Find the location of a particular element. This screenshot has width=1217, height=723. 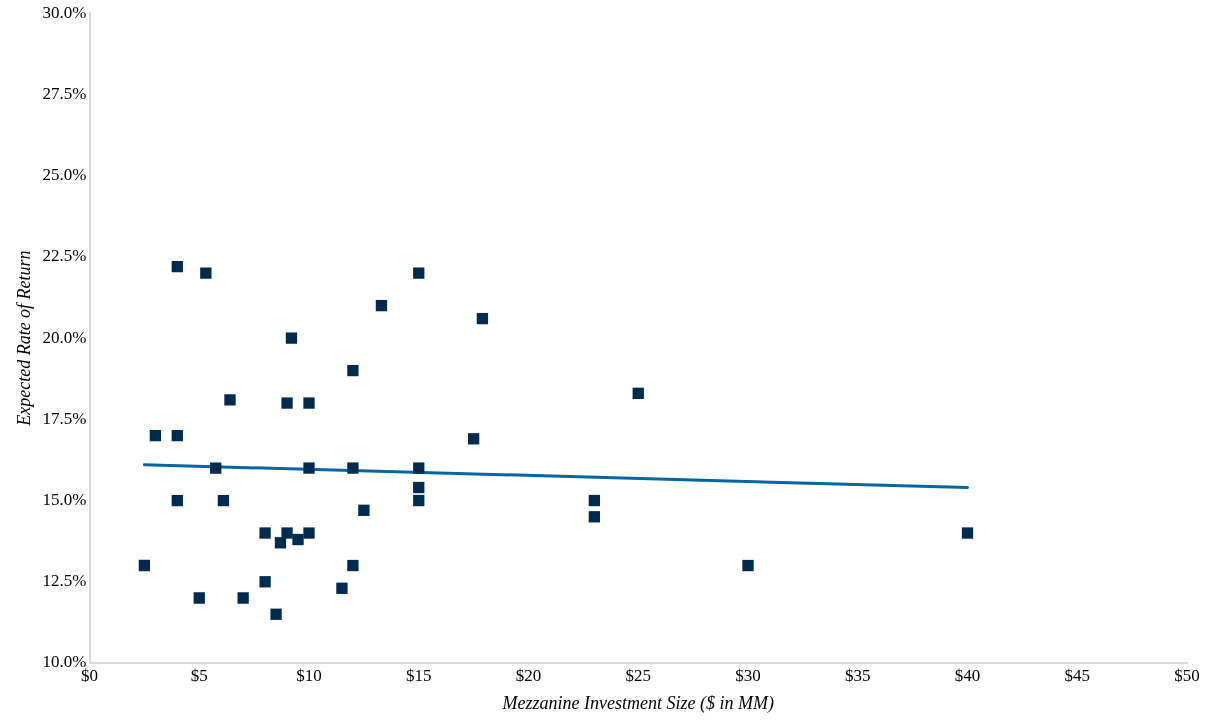

x-tick-label: $30 is located at coordinates (748, 675).